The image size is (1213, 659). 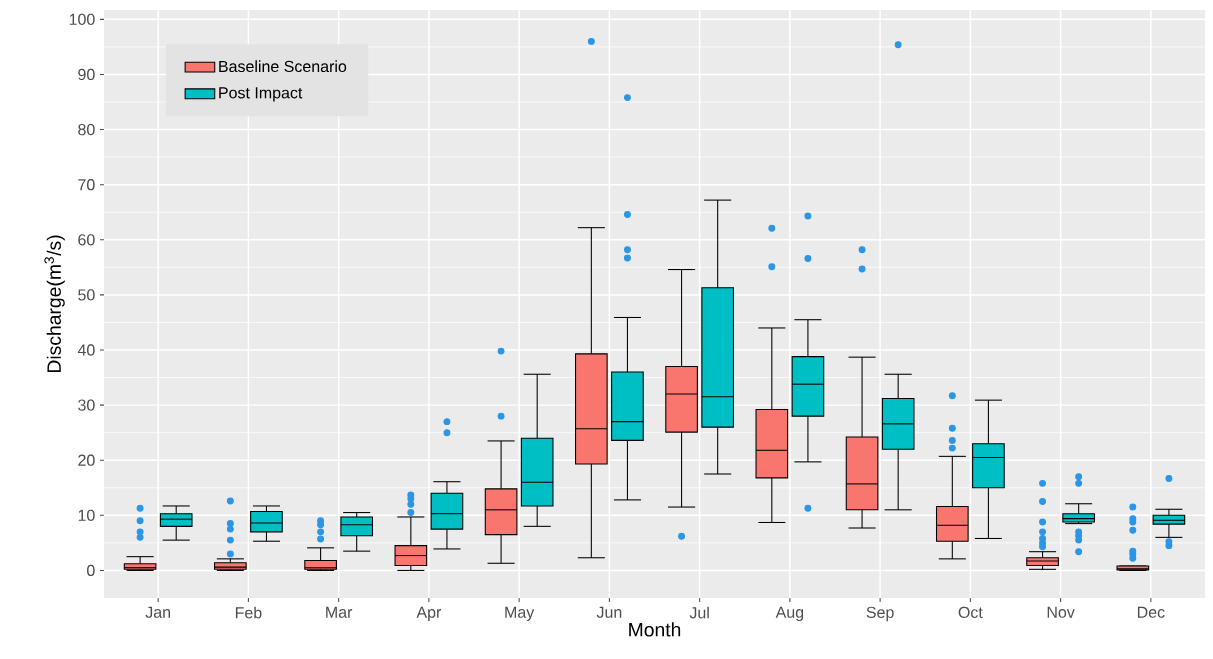 I want to click on y-tick-label: 60, so click(x=86, y=240).